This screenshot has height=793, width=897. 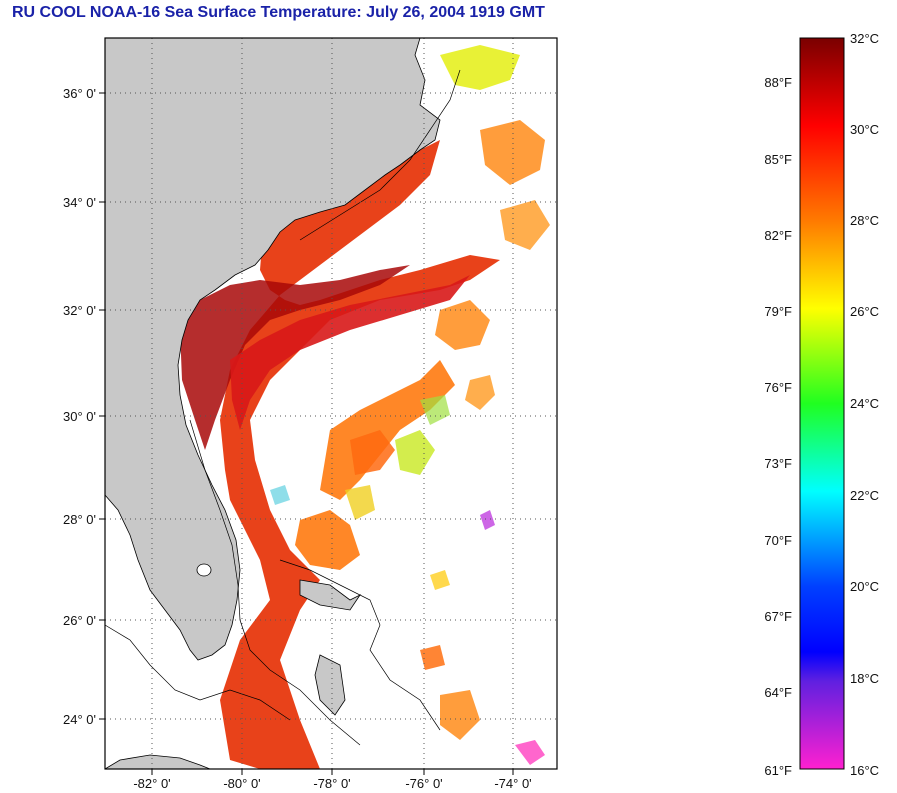 What do you see at coordinates (778, 311) in the screenshot?
I see `fahrenheit-label: 79°F` at bounding box center [778, 311].